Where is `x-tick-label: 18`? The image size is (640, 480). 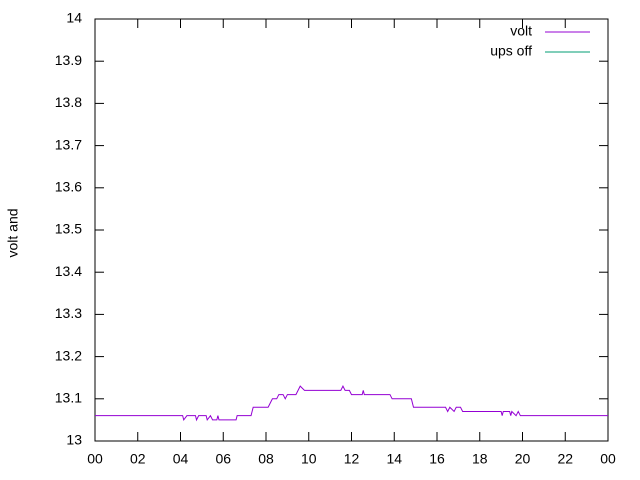 x-tick-label: 18 is located at coordinates (480, 459).